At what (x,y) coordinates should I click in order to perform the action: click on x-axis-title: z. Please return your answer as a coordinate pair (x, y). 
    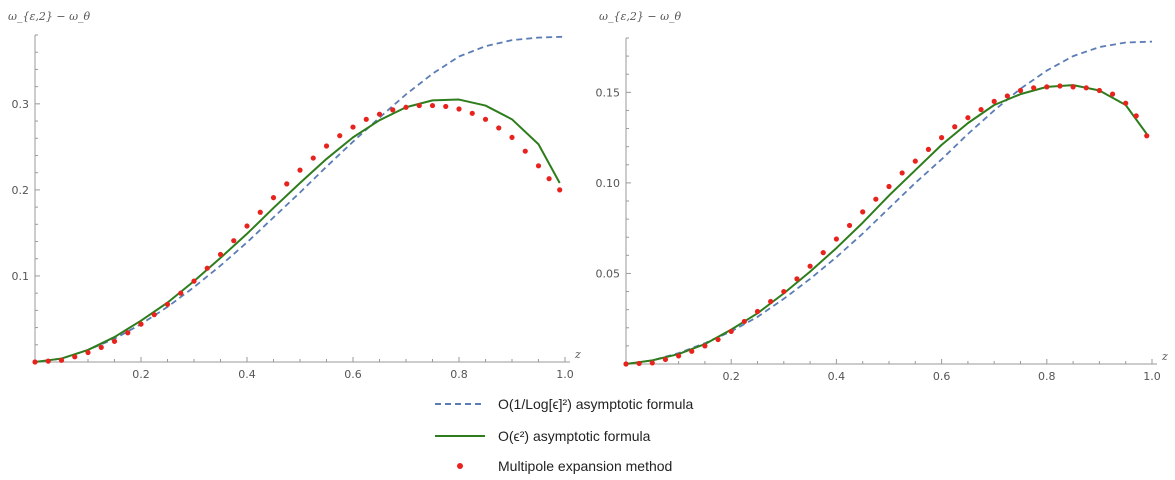
    Looking at the image, I should click on (1164, 356).